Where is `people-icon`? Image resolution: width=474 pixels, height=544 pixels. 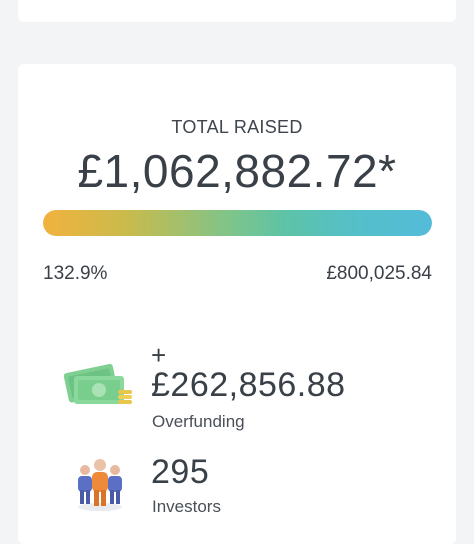 people-icon is located at coordinates (100, 485).